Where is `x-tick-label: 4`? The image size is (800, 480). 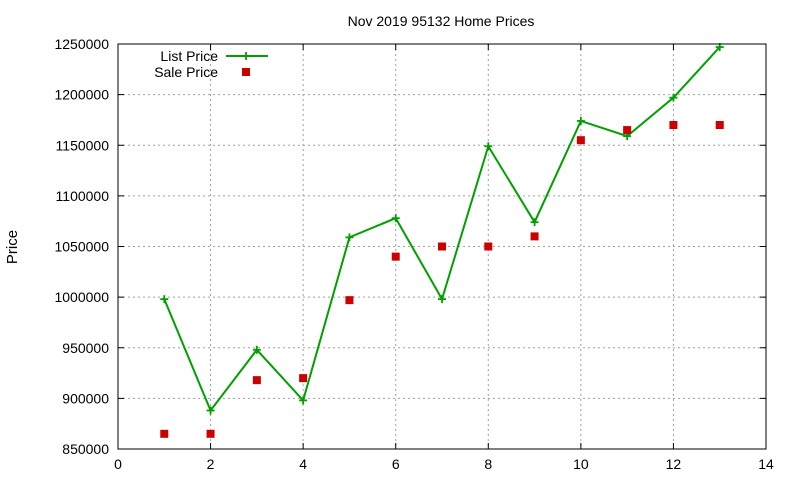
x-tick-label: 4 is located at coordinates (303, 464).